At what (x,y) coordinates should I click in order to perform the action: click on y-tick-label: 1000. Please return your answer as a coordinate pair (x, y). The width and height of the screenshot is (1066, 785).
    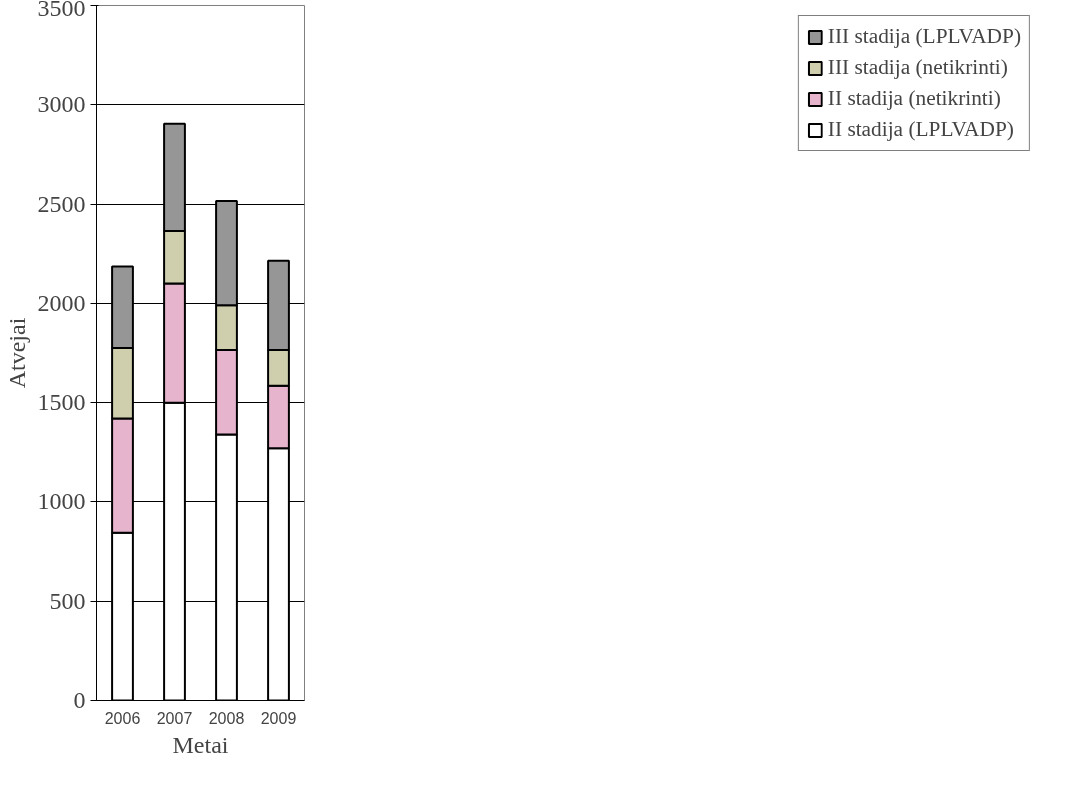
    Looking at the image, I should click on (61, 501).